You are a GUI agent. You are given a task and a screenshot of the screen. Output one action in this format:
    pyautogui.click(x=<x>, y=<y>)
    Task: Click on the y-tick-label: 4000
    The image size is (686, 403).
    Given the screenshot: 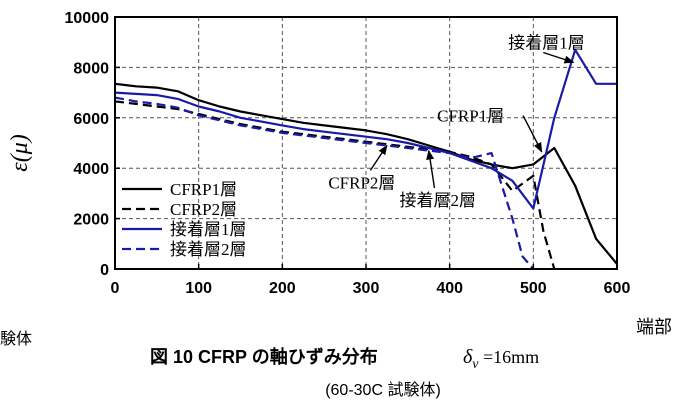 What is the action you would take?
    pyautogui.click(x=91, y=169)
    